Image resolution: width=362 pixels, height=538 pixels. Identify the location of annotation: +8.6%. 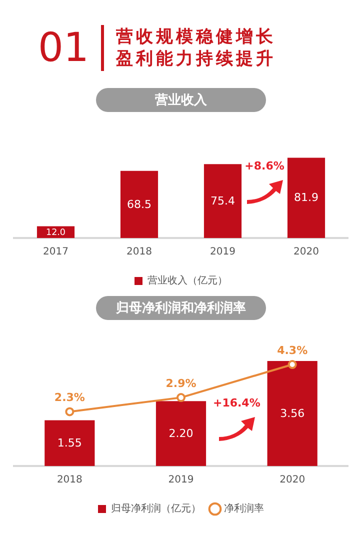
(264, 165).